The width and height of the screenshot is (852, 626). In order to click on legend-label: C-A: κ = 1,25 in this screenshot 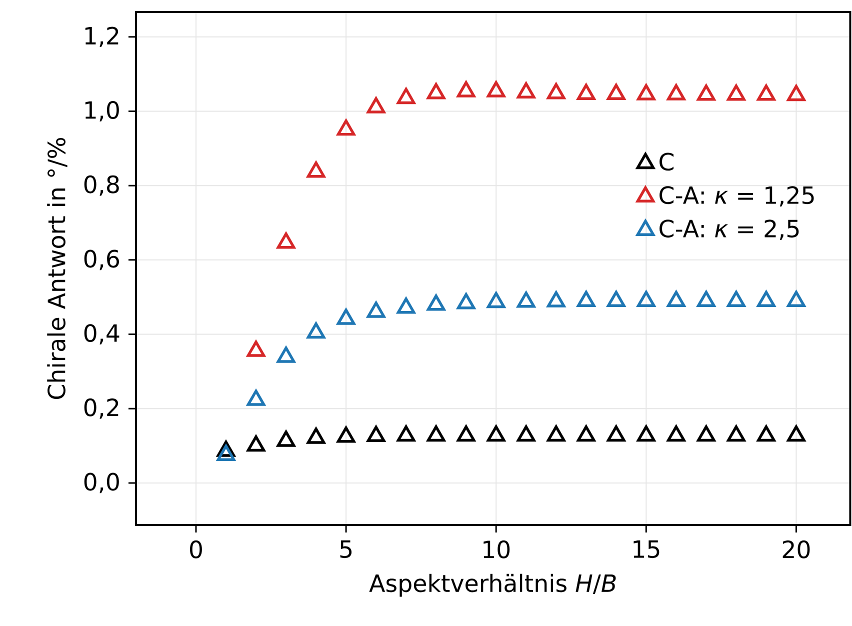, I will do `click(737, 196)`.